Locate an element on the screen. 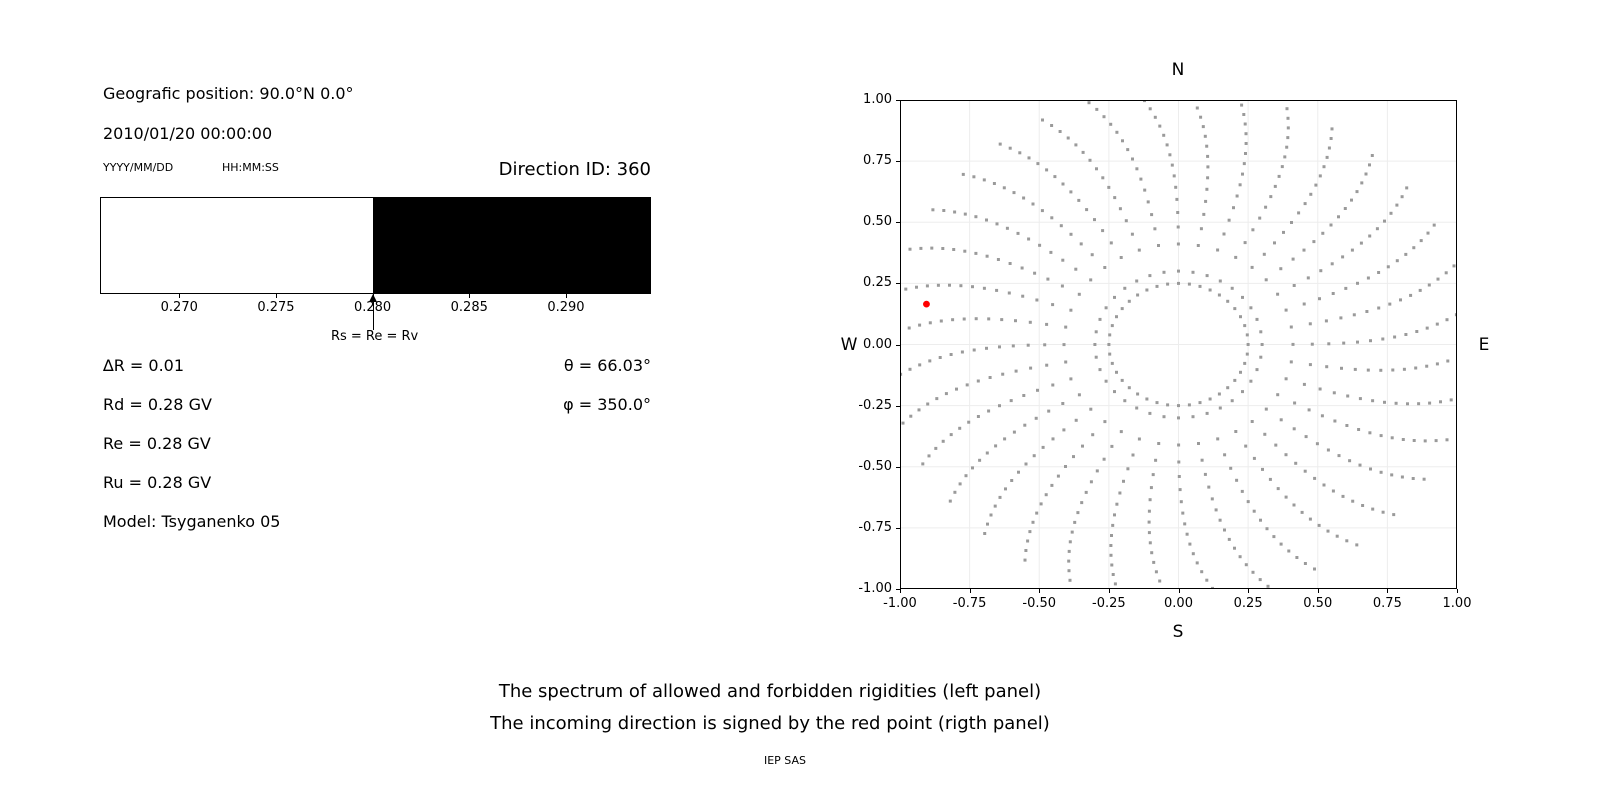 The height and width of the screenshot is (800, 1600). phi-value: φ = 350.0° is located at coordinates (607, 404).